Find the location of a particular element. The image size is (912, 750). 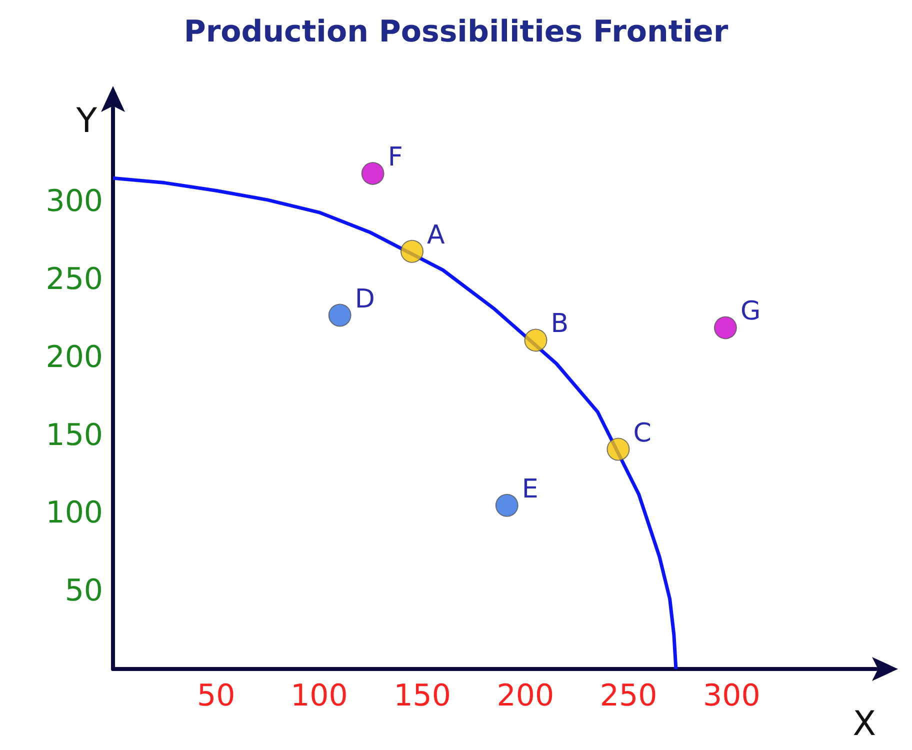

y-tick-label: 100 is located at coordinates (74, 513).